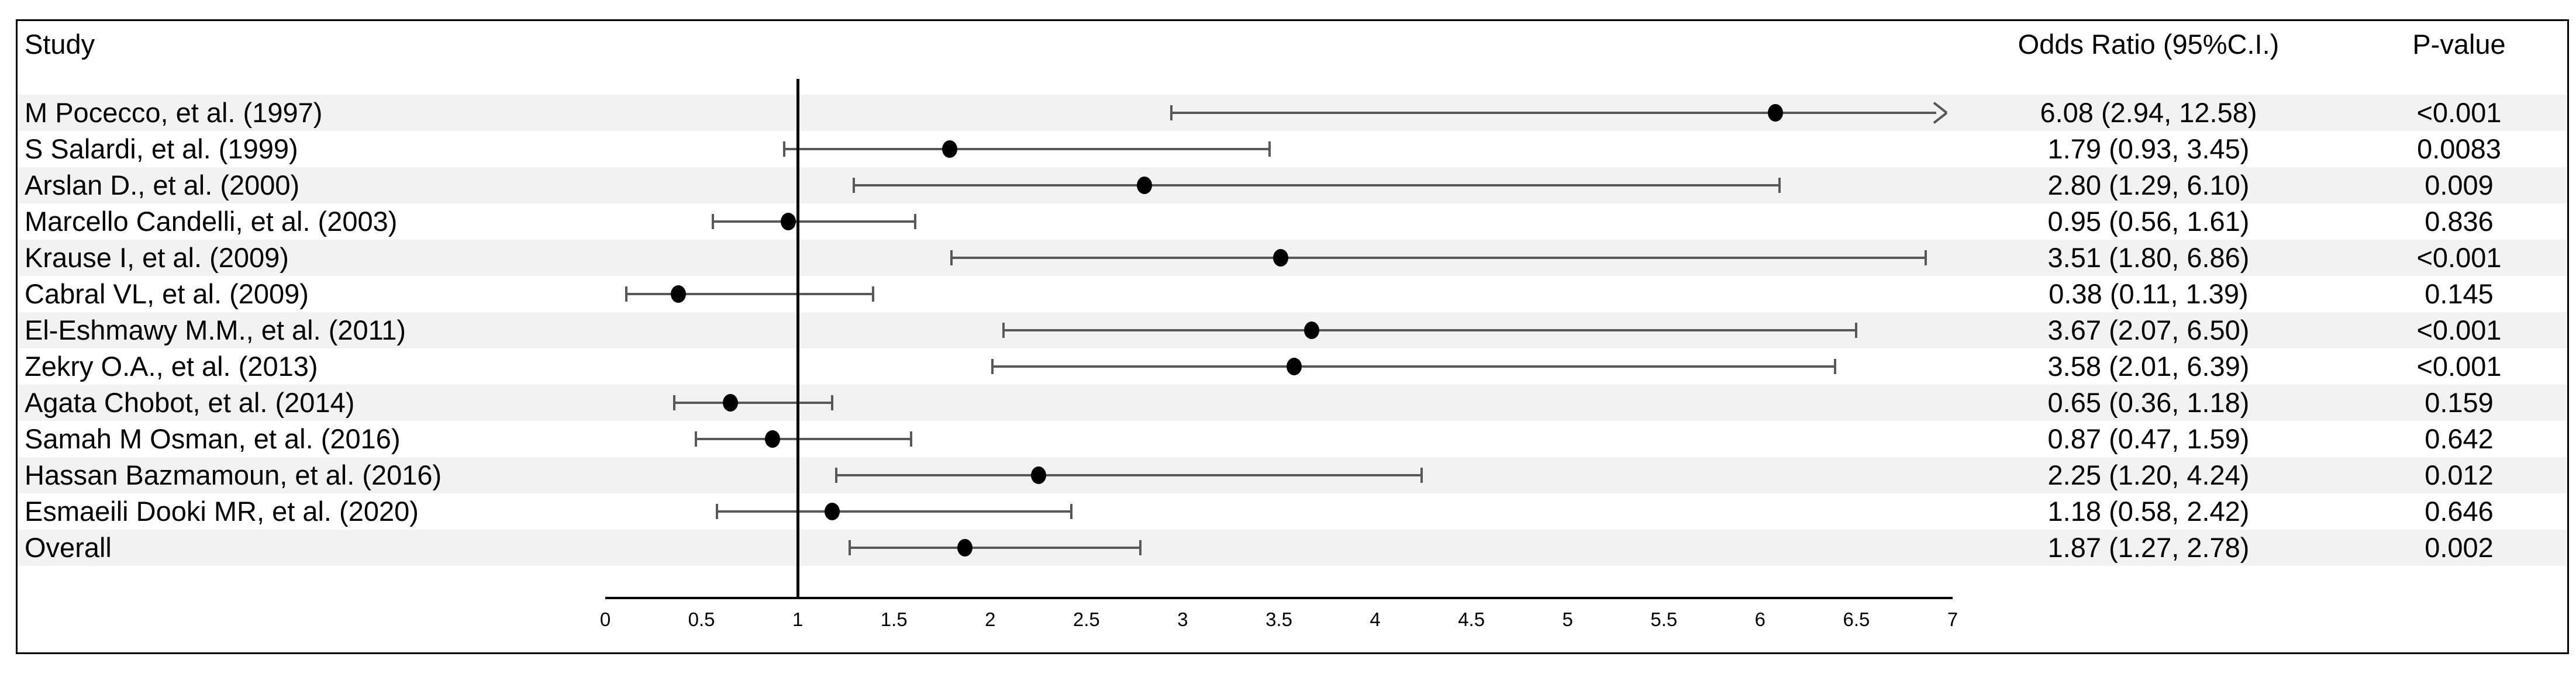 This screenshot has width=2576, height=674. Describe the element at coordinates (157, 257) in the screenshot. I see `study-label: Krause I, et al. (2009)` at that location.